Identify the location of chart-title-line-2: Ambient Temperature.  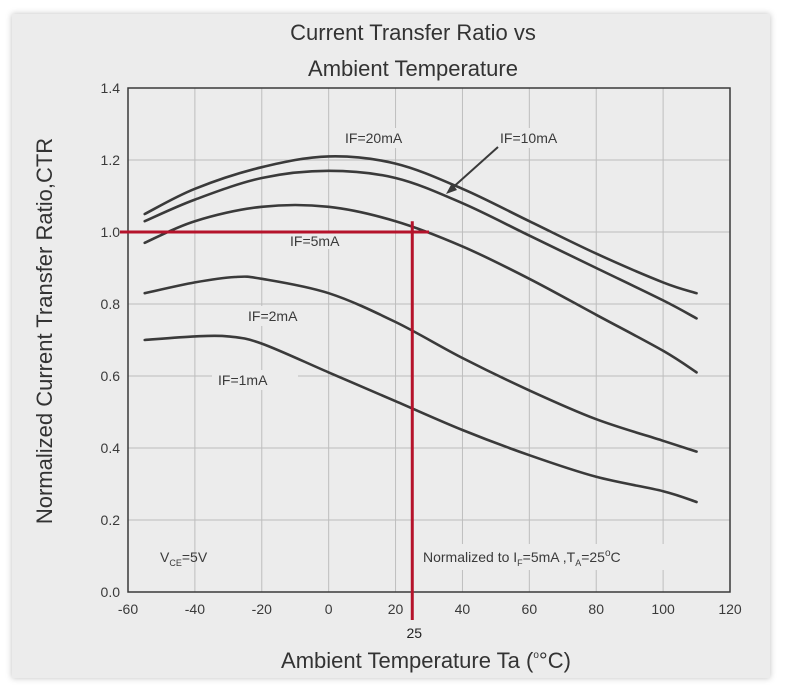
(413, 68).